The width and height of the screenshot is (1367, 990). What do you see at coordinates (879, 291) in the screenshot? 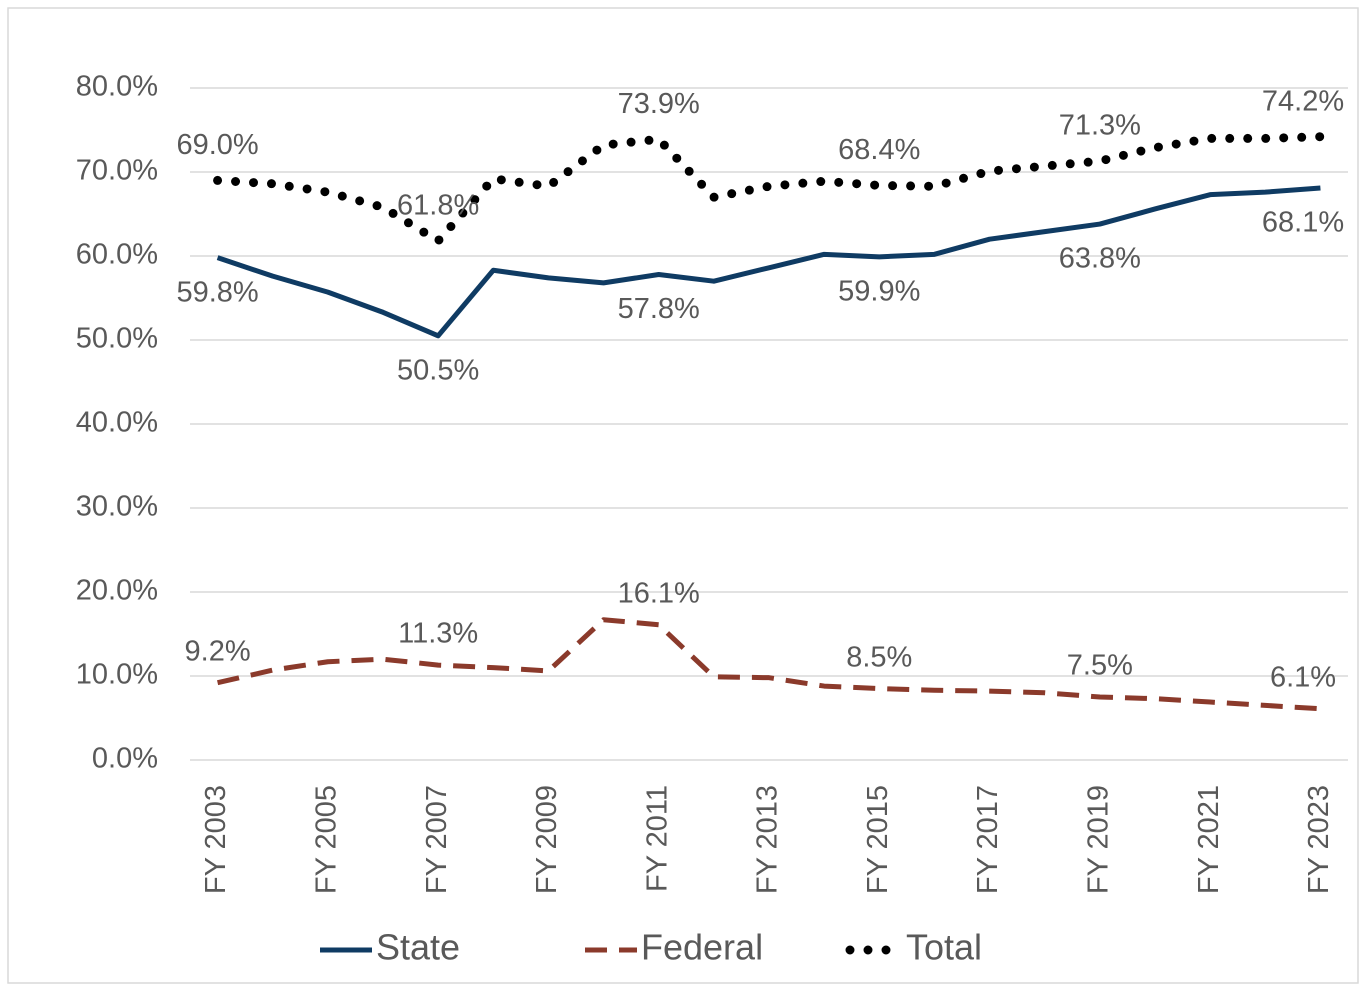
I see `data-label: 59.9%` at bounding box center [879, 291].